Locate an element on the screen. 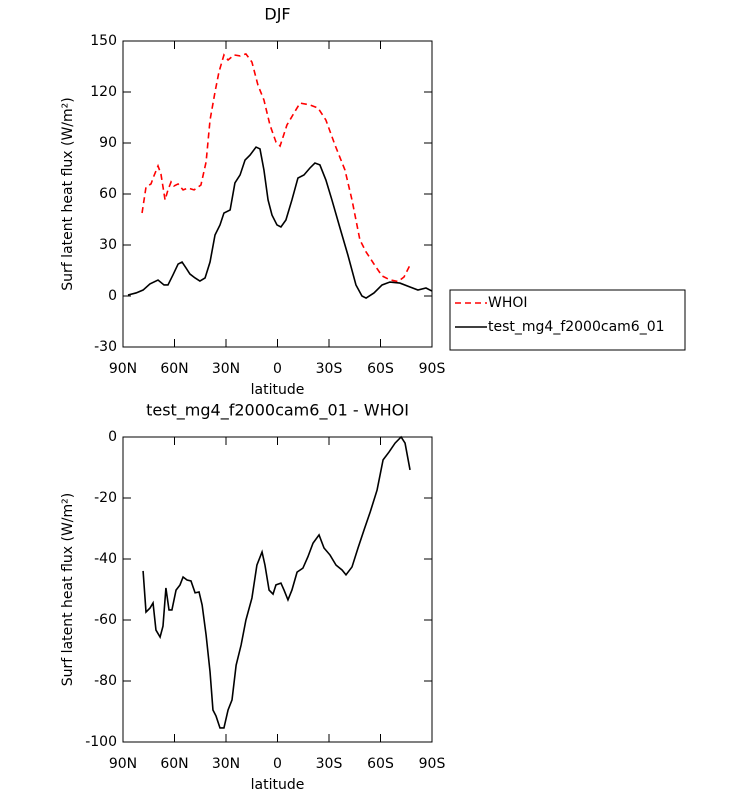 This screenshot has width=732, height=796. chart-title: DJF is located at coordinates (277, 14).